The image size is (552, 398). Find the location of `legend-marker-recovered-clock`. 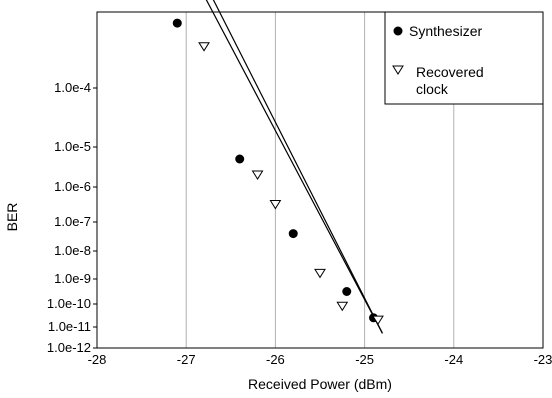

legend-marker-recovered-clock is located at coordinates (398, 70).